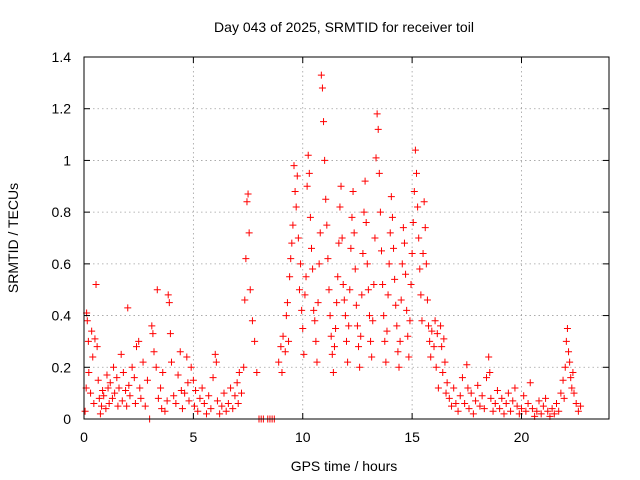  I want to click on y-tick-label: 0.8, so click(62, 212).